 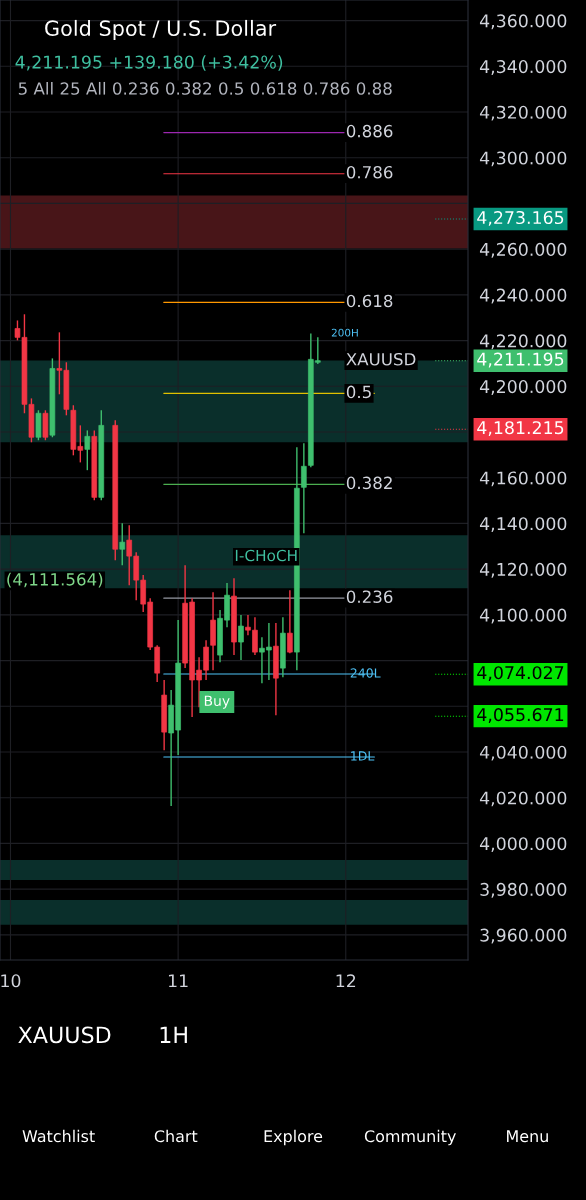 I want to click on y-tick-label: 4,000.000, so click(x=523, y=845).